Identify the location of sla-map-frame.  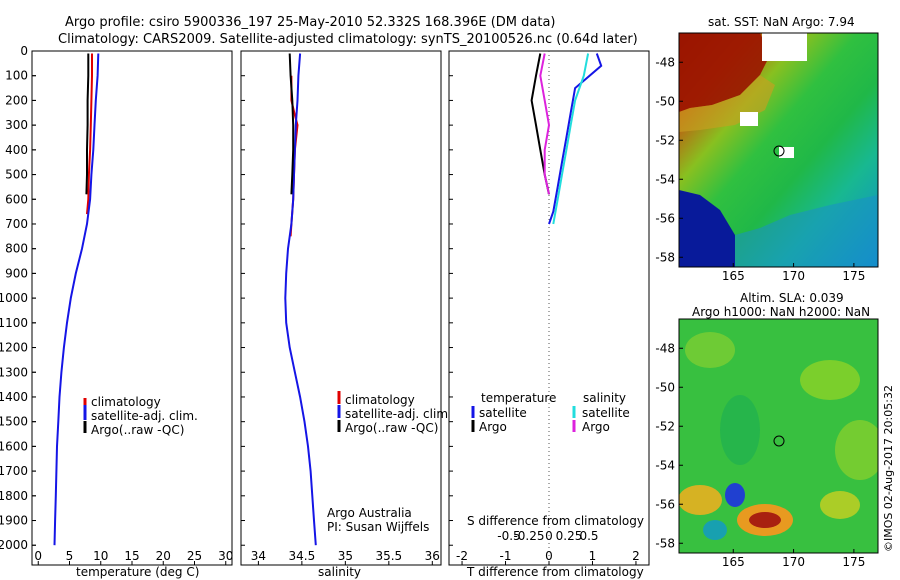
(778, 436).